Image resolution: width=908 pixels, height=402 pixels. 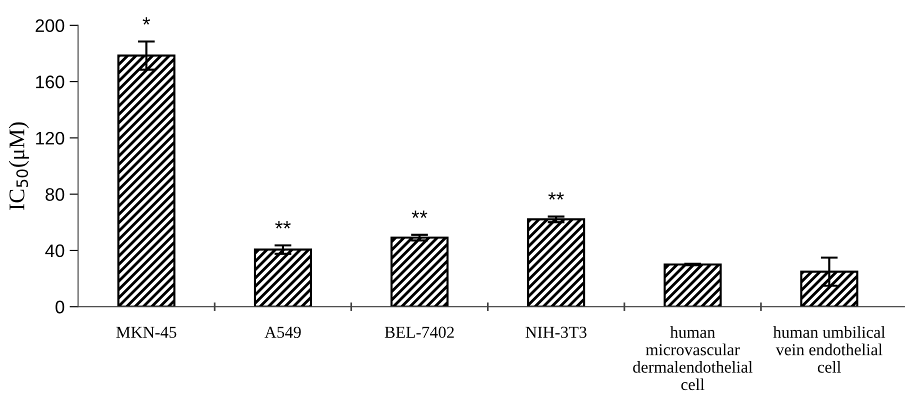 I want to click on y-tick-label: 0, so click(x=60, y=307).